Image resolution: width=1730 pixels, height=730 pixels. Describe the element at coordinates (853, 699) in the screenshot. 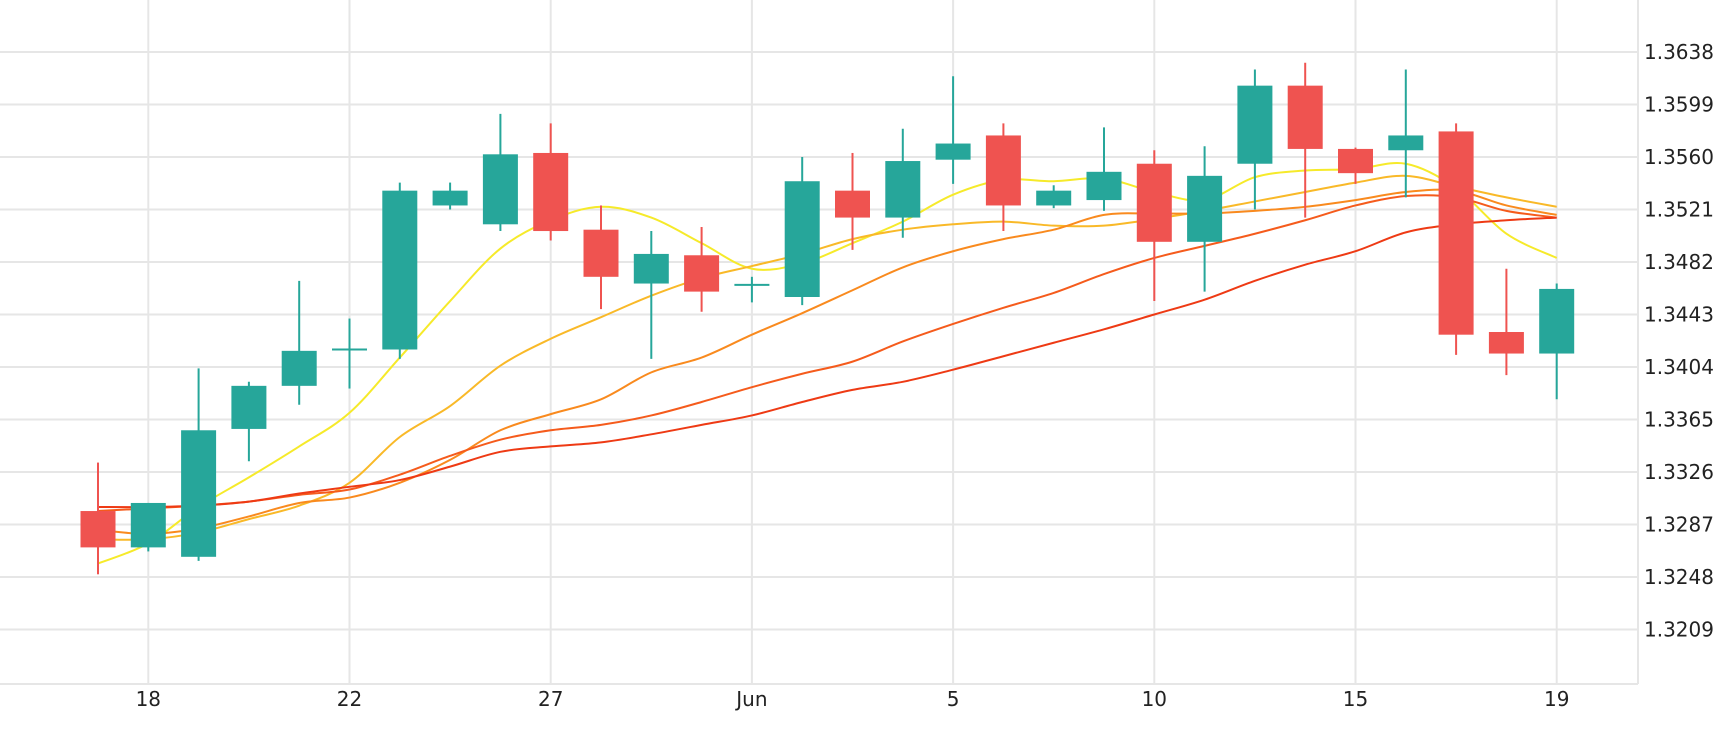

I see `x-axis: 18 22 27 Jun 5 10 15 19` at that location.